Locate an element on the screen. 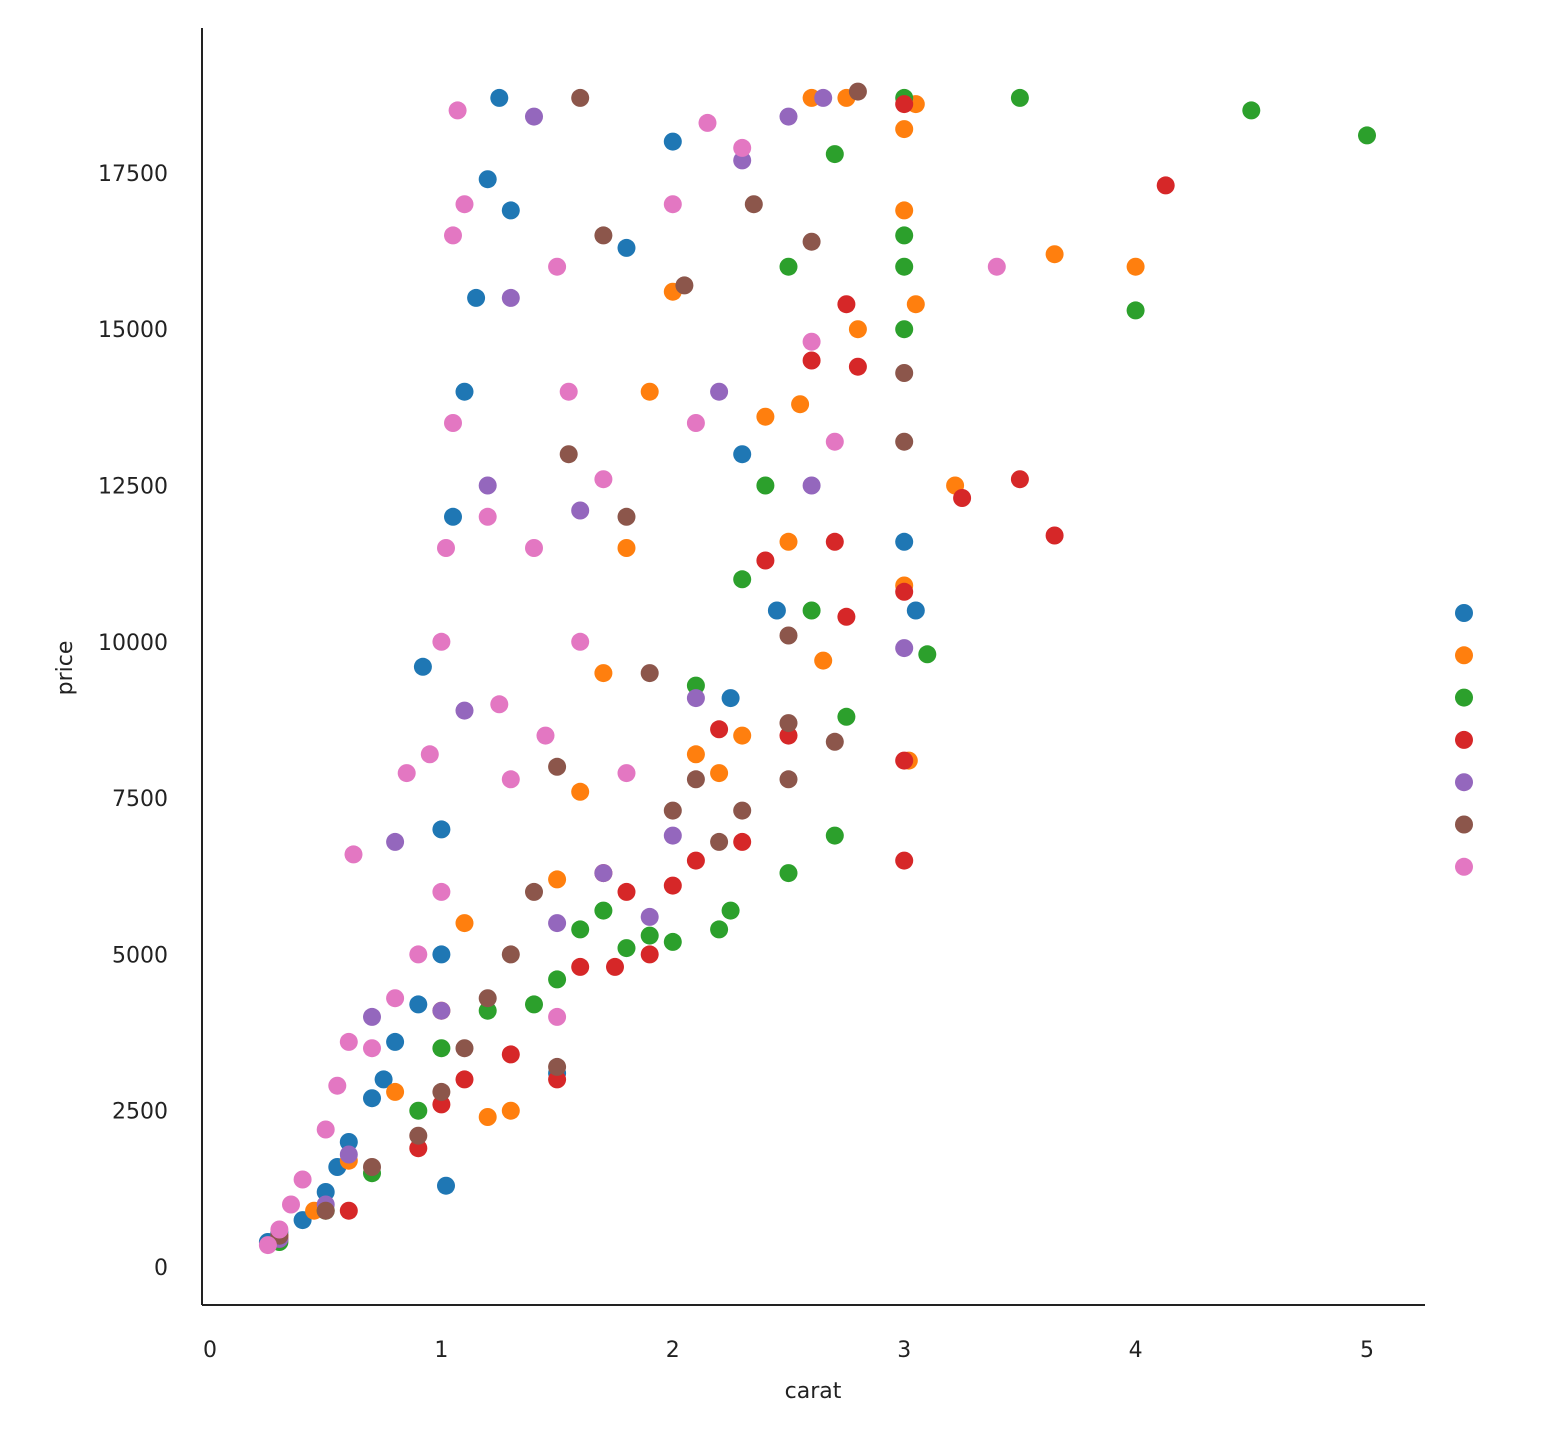 The height and width of the screenshot is (1440, 1558). y-tick-label: 12500 is located at coordinates (133, 487).